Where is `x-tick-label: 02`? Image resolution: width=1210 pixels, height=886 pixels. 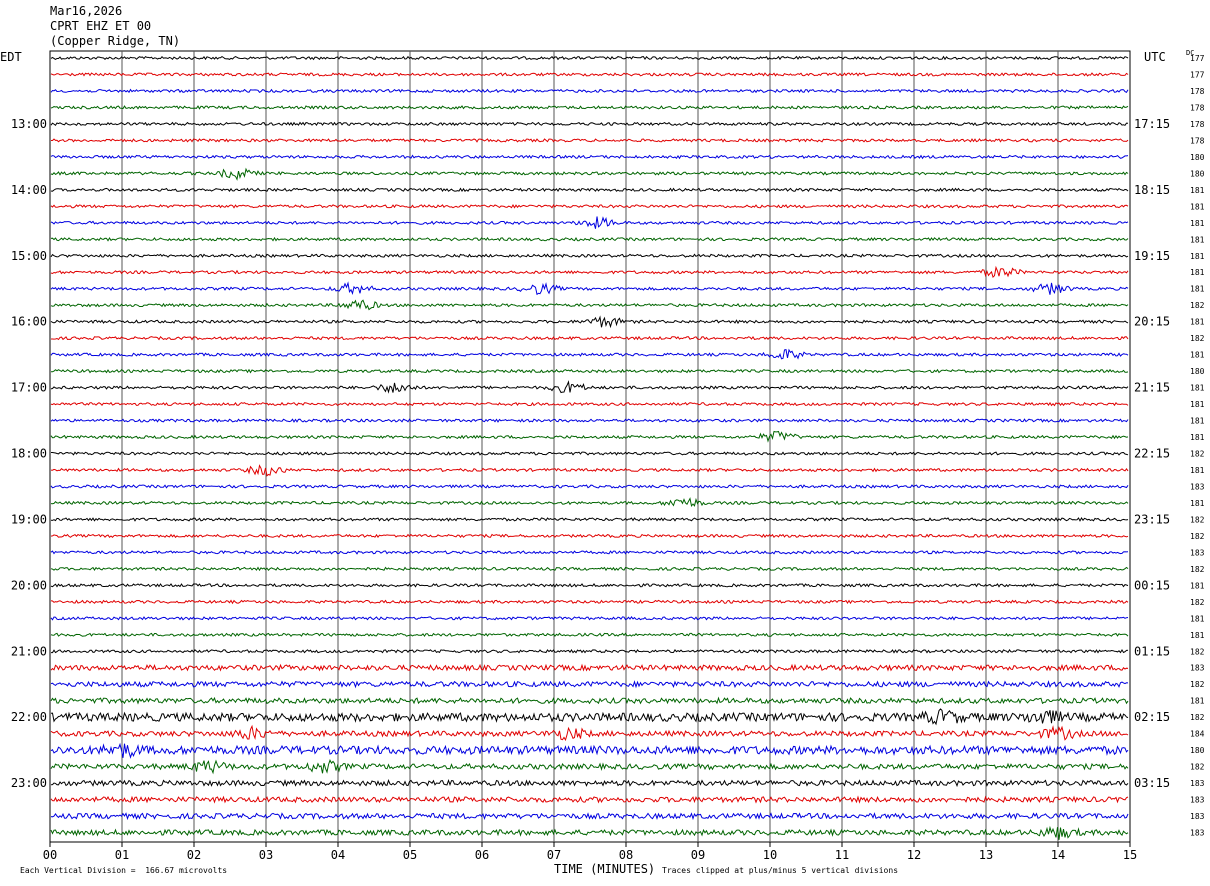
x-tick-label: 02 is located at coordinates (194, 855).